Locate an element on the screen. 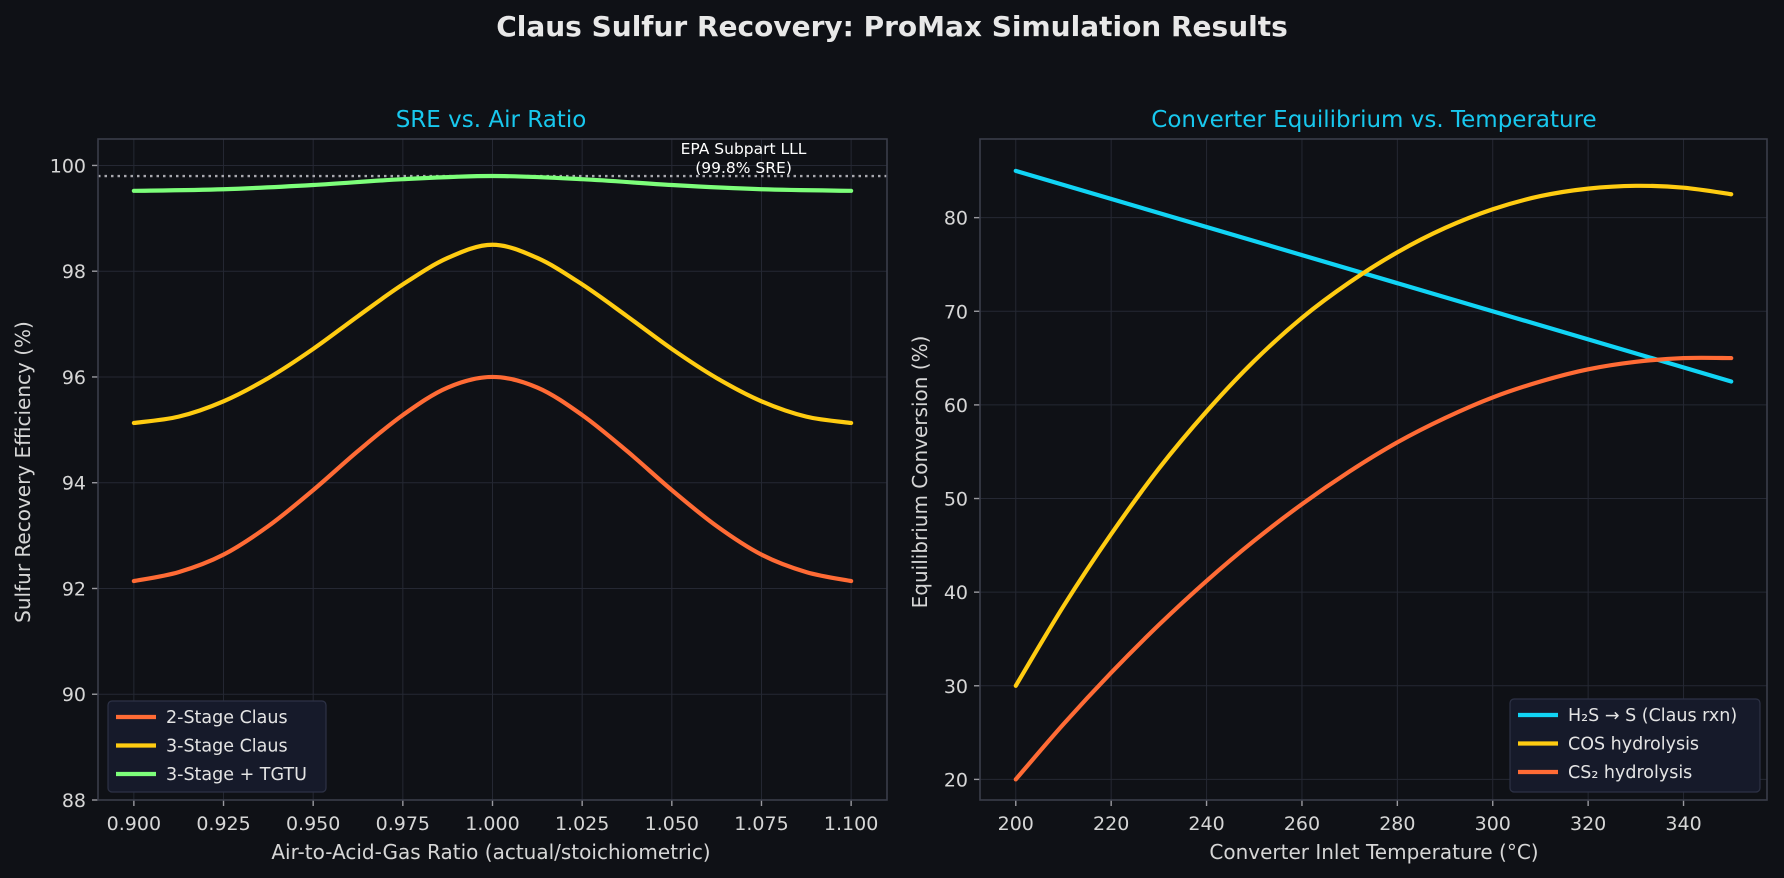 The height and width of the screenshot is (878, 1784). x-tick-label: 340 is located at coordinates (1683, 824).